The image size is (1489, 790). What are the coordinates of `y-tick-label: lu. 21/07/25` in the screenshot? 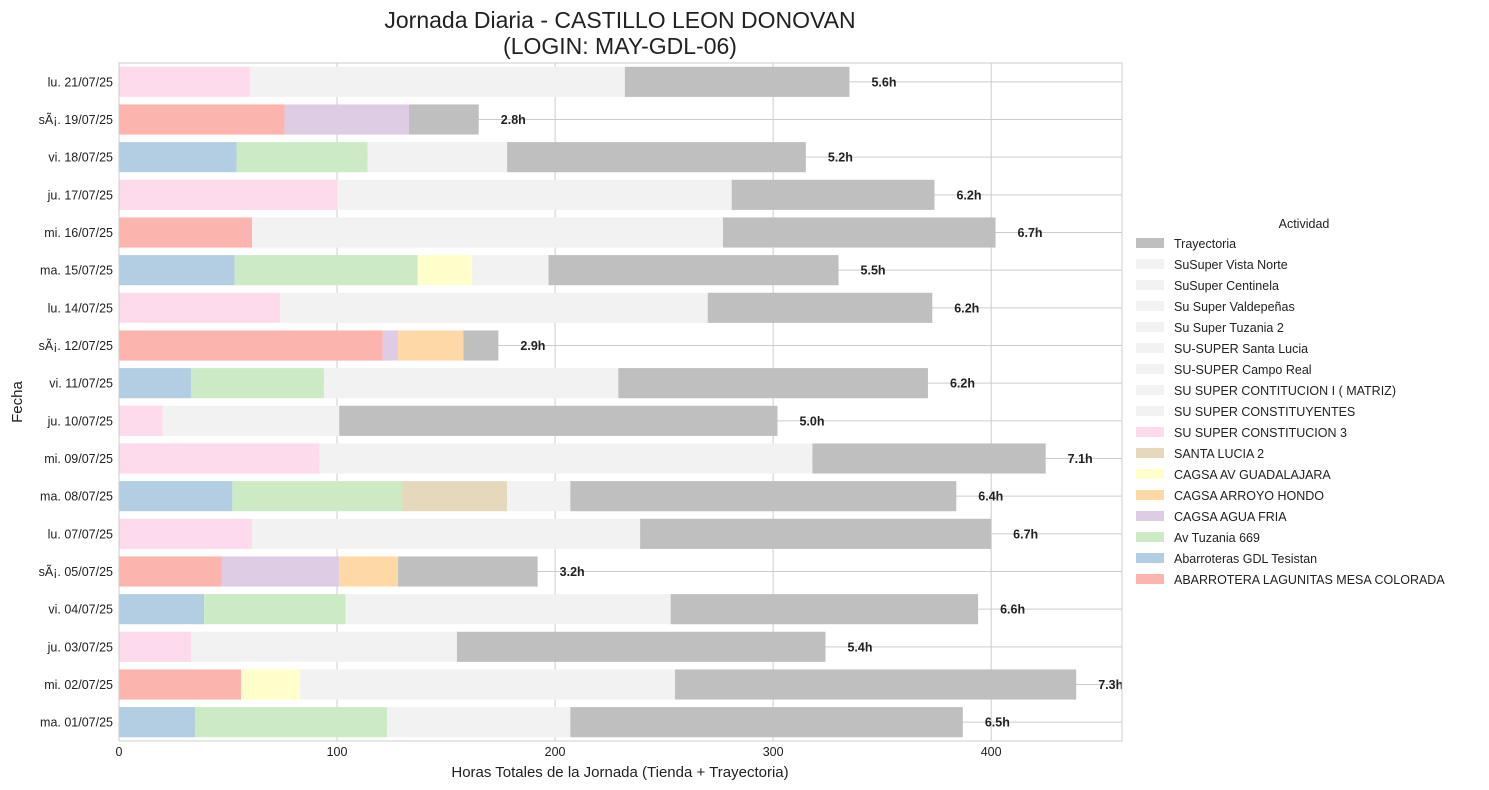 It's located at (80, 82).